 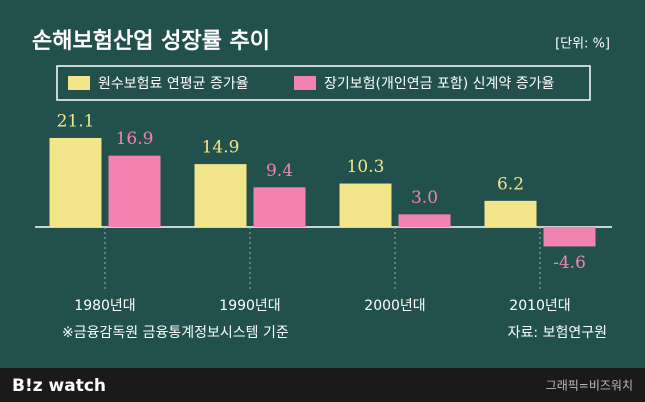 I want to click on chart-title: 손해보험산업 성장률 추이, so click(x=151, y=41).